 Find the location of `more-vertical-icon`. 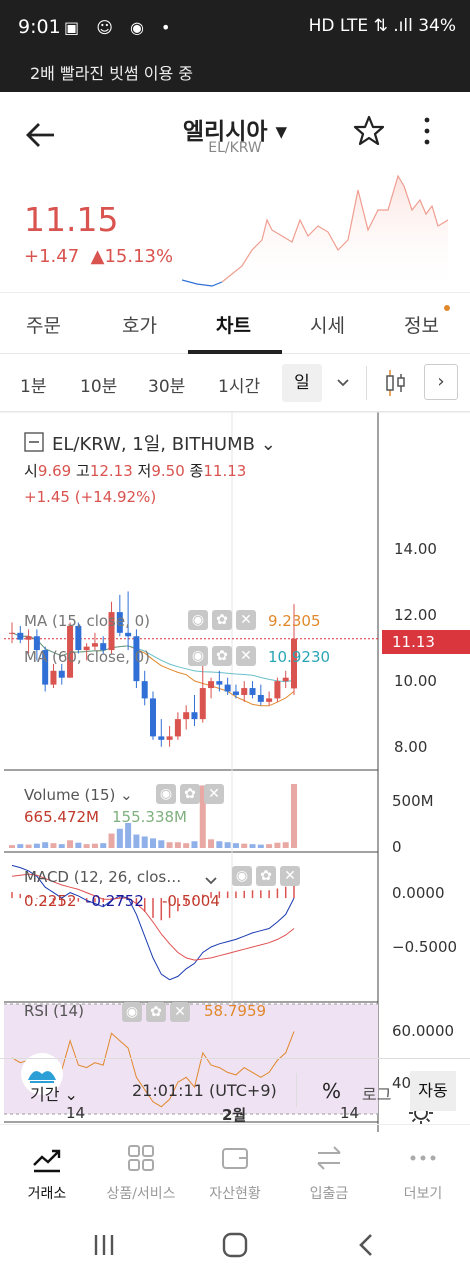

more-vertical-icon is located at coordinates (427, 131).